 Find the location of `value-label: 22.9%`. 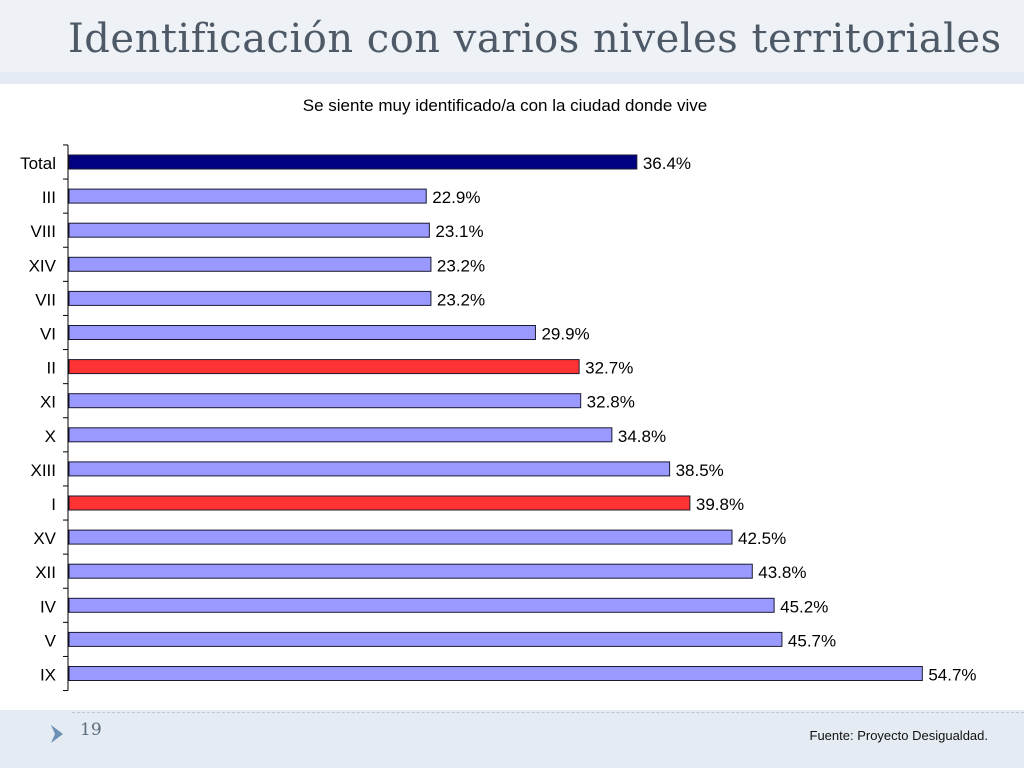

value-label: 22.9% is located at coordinates (456, 197).